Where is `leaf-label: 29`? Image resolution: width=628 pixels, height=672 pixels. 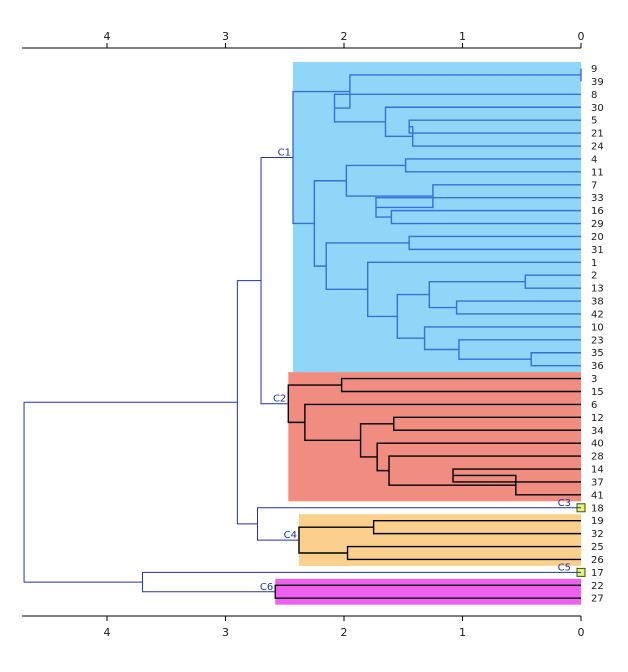 leaf-label: 29 is located at coordinates (597, 224).